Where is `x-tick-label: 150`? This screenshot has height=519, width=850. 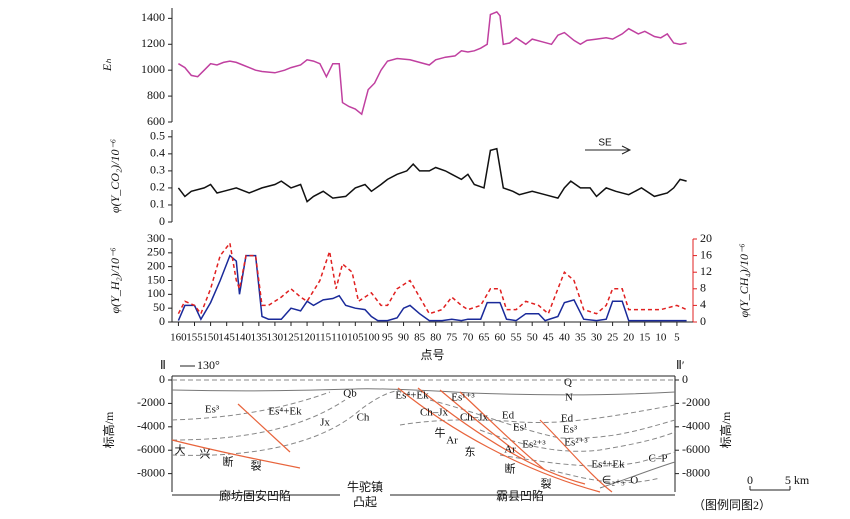
x-tick-label: 150 is located at coordinates (210, 338).